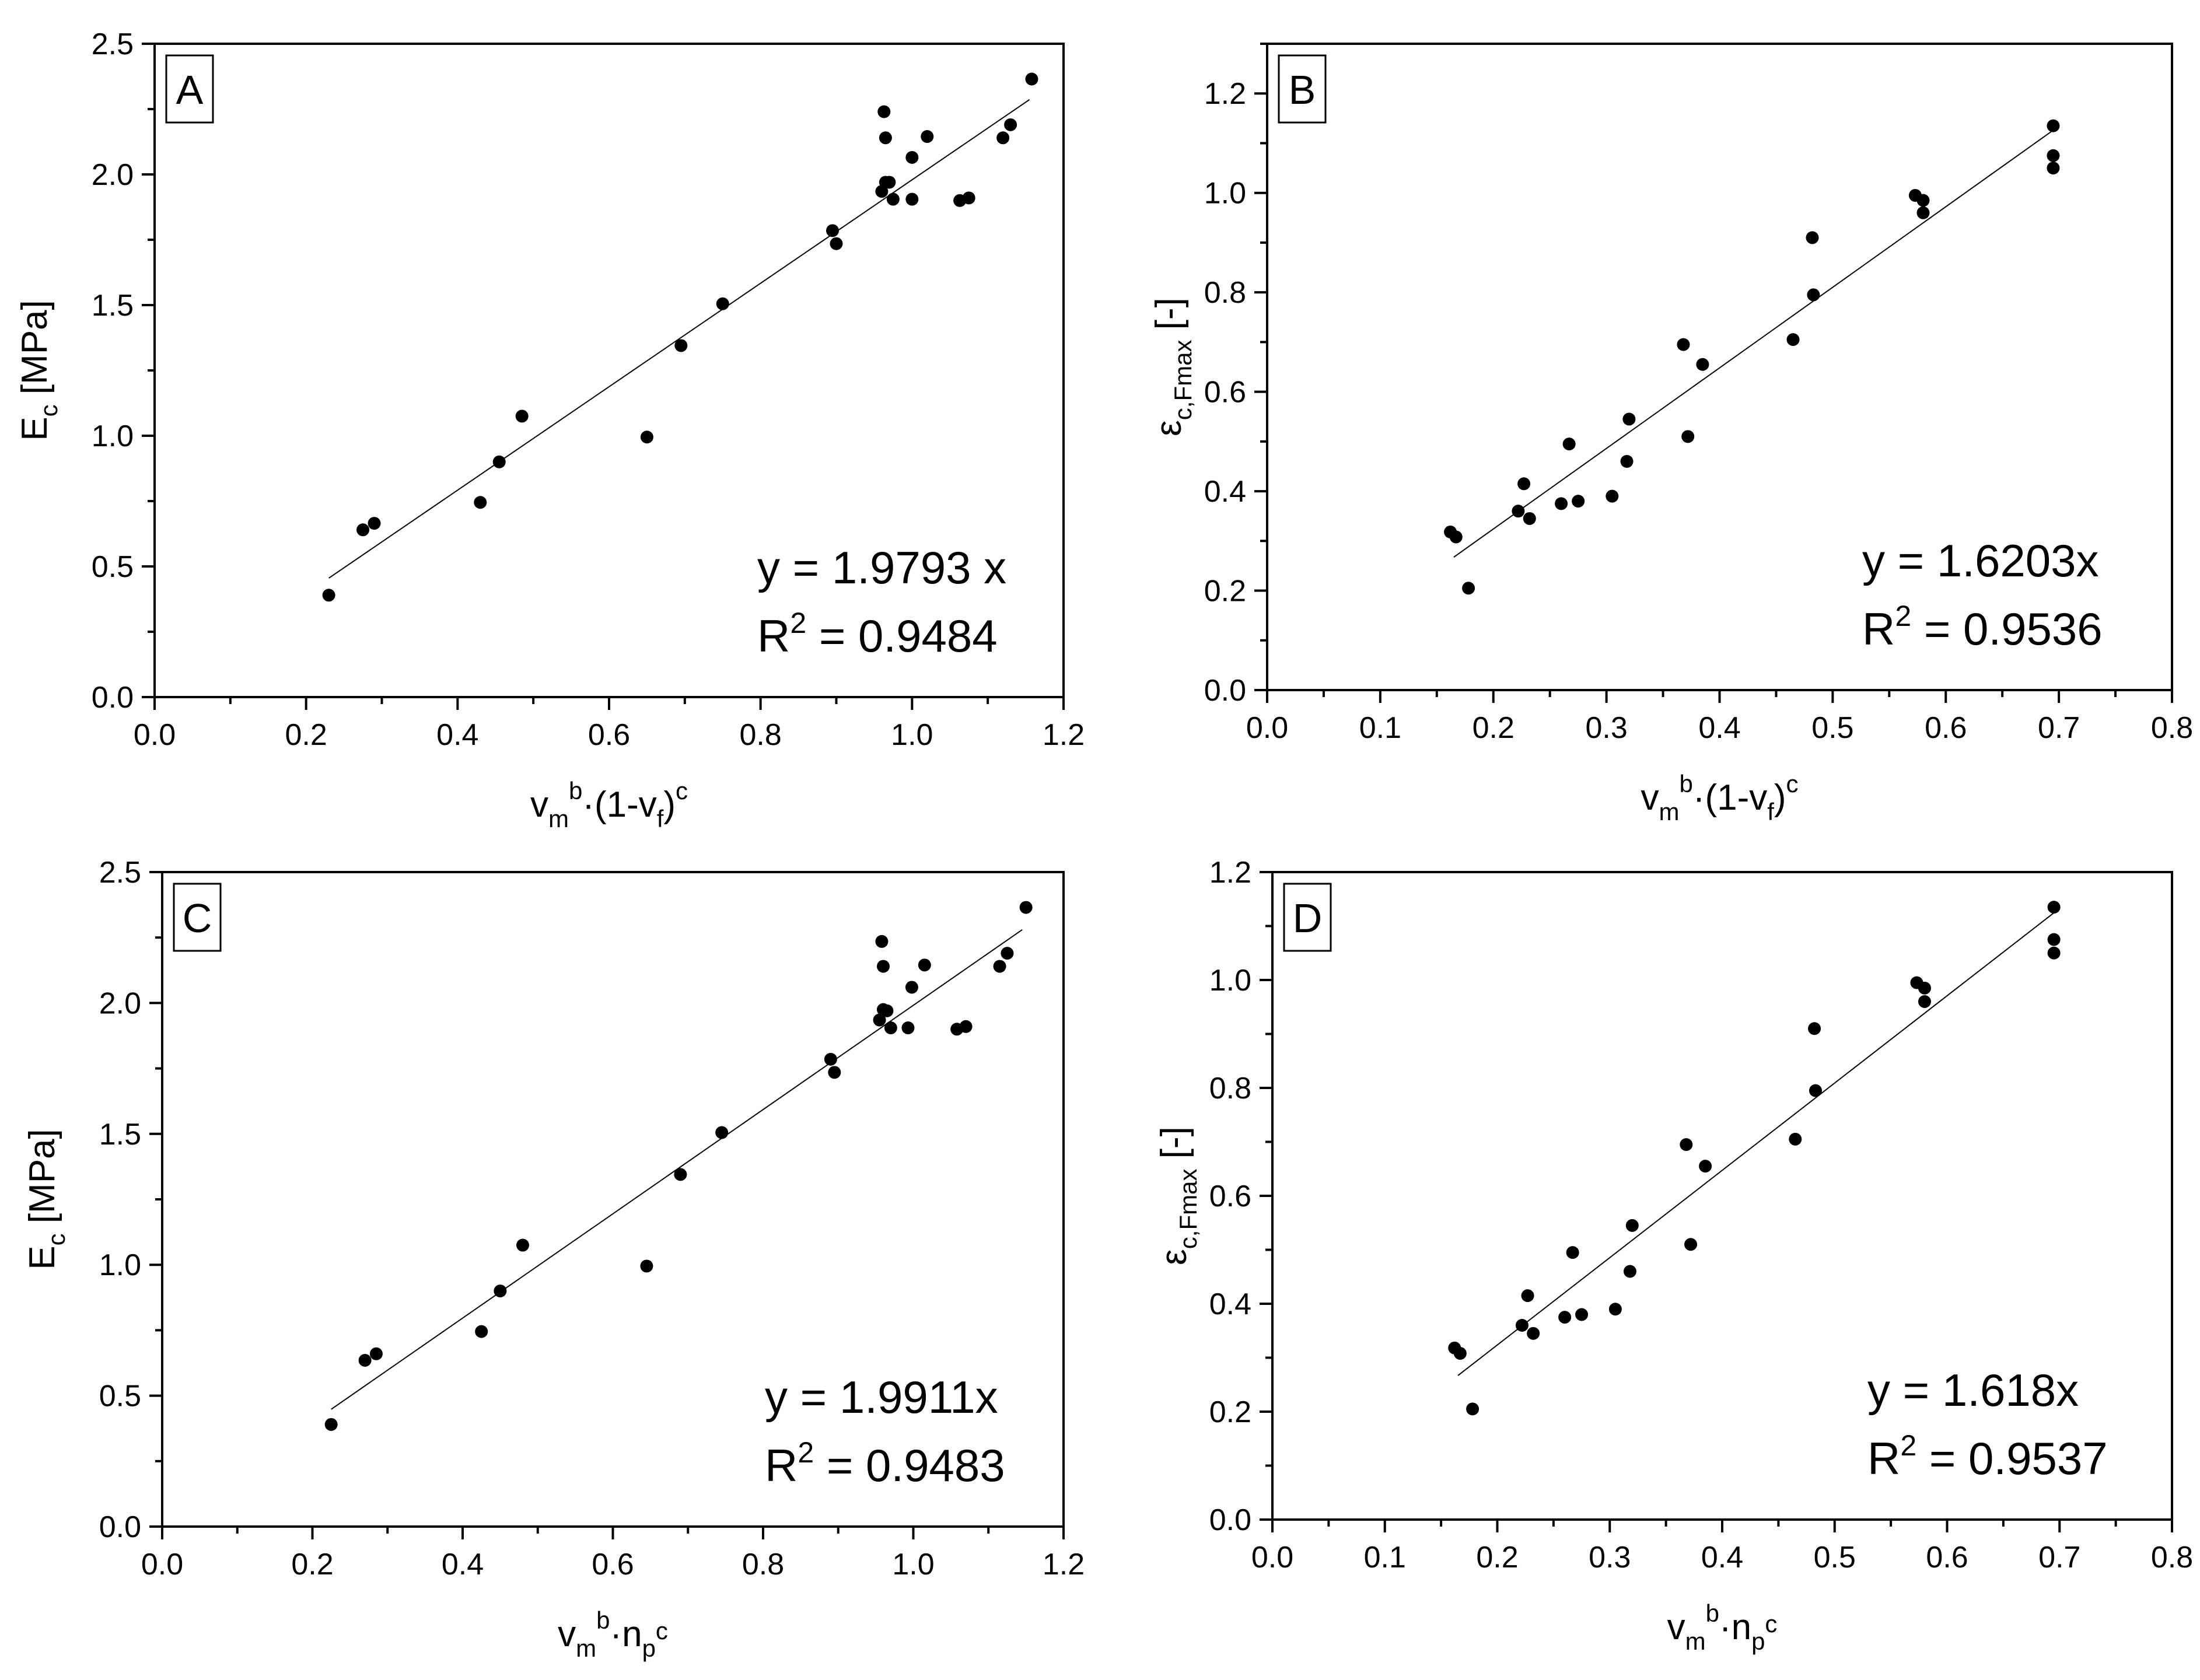 The height and width of the screenshot is (1680, 2200). Describe the element at coordinates (1308, 917) in the screenshot. I see `panel-label-box-d` at that location.